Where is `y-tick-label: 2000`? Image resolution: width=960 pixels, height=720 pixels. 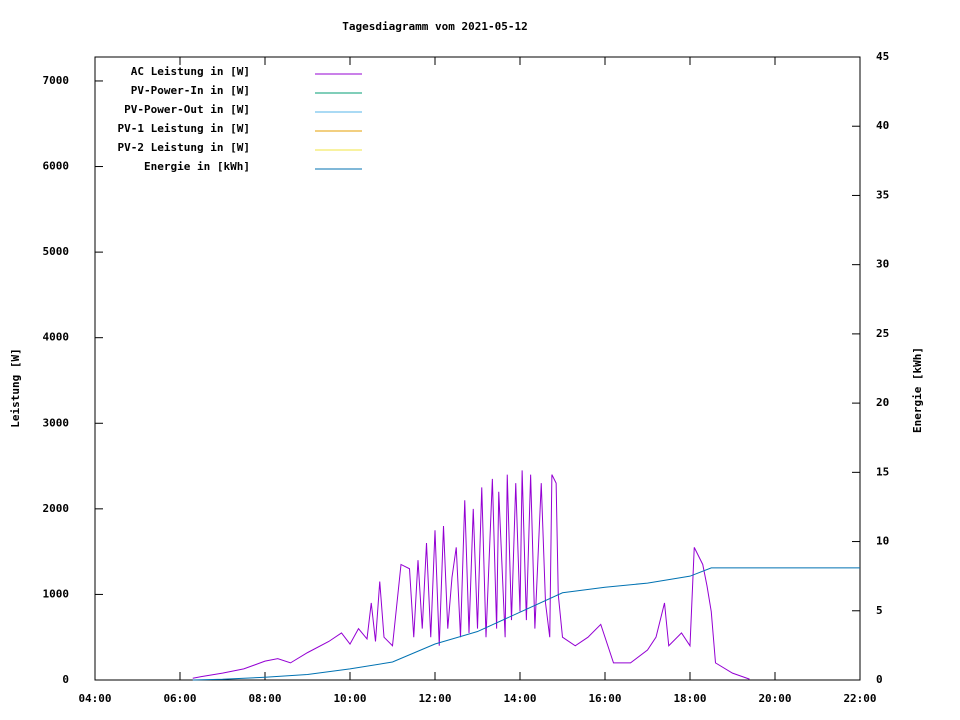
y-tick-label: 2000 is located at coordinates (56, 508).